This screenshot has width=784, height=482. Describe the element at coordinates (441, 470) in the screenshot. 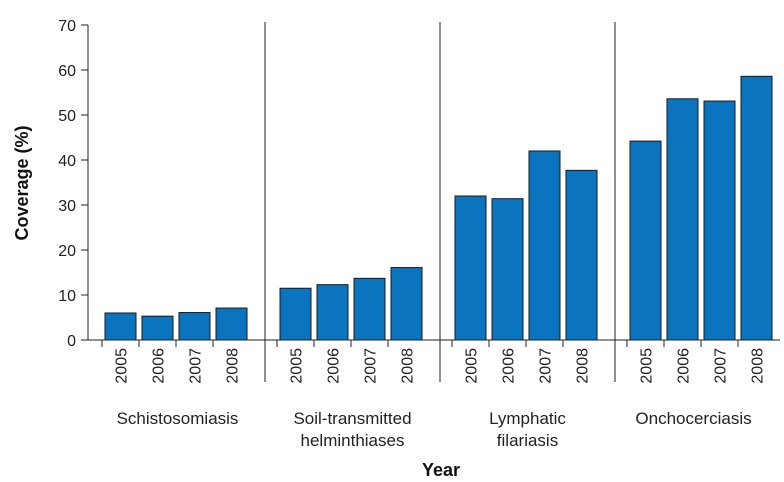

I see `x-axis-title: Year` at that location.